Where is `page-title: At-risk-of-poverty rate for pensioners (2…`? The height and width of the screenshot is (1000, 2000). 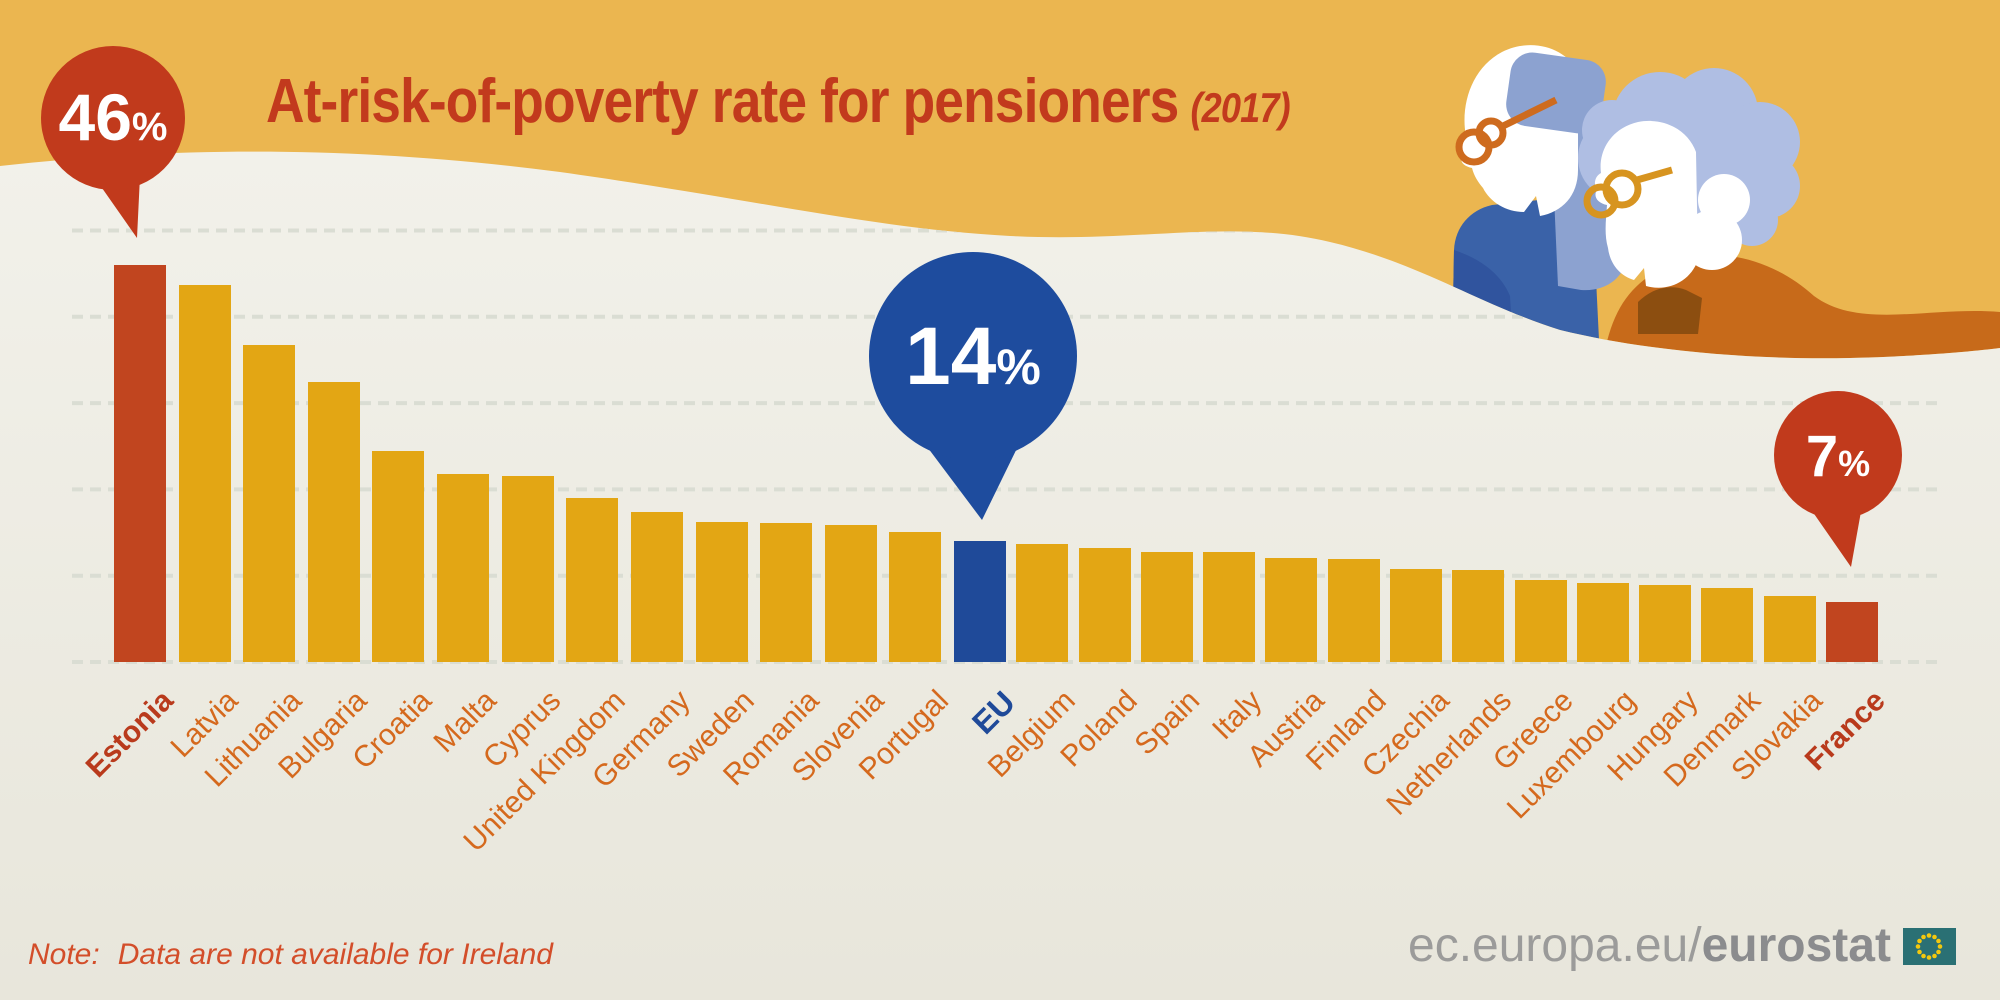 page-title: At-risk-of-poverty rate for pensioners (2… is located at coordinates (778, 101).